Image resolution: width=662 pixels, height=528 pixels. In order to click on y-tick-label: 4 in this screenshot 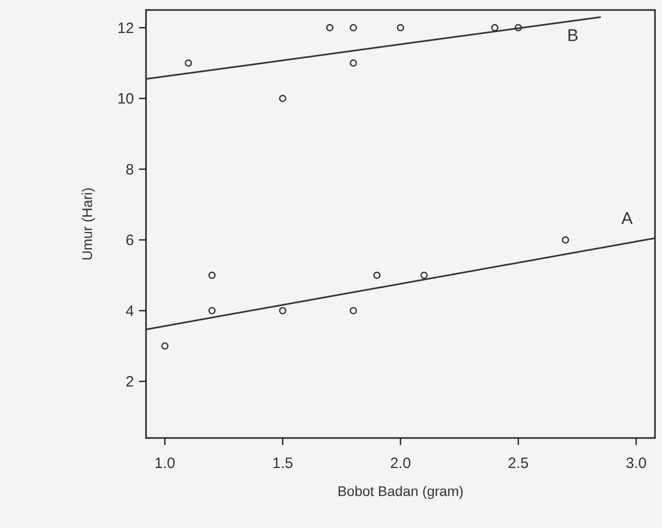, I will do `click(130, 311)`.